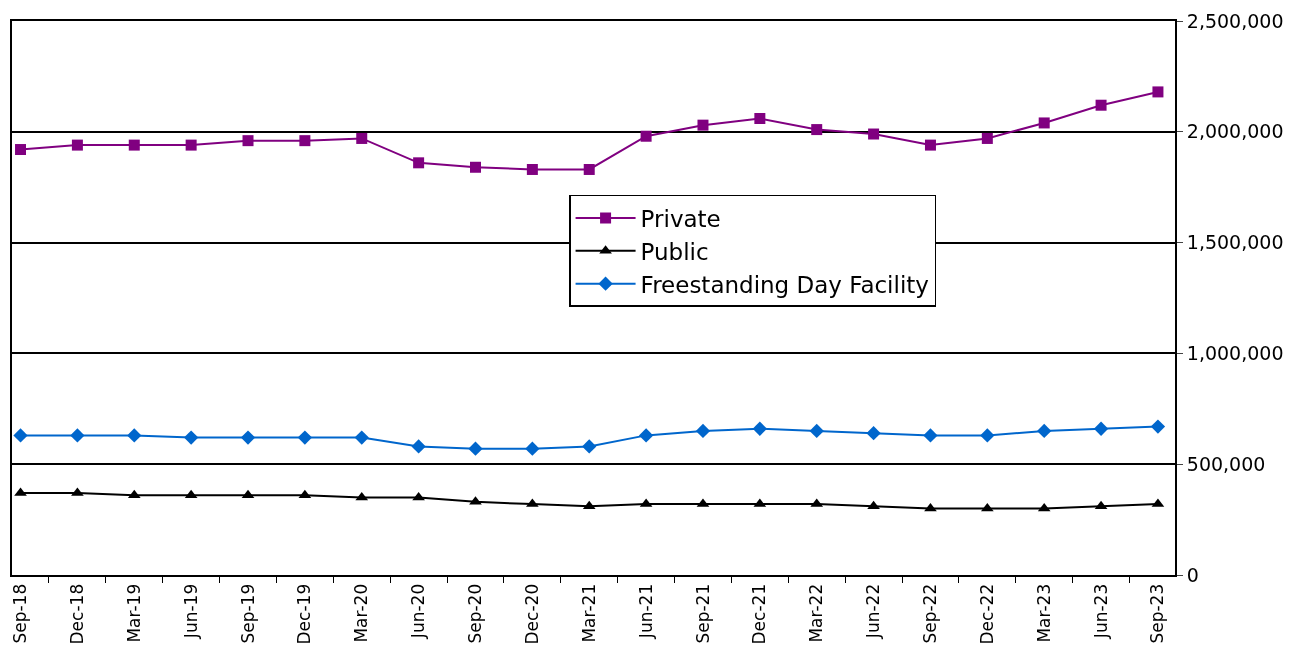 The width and height of the screenshot is (1311, 662). I want to click on legend-label: Freestanding Day Facility, so click(784, 284).